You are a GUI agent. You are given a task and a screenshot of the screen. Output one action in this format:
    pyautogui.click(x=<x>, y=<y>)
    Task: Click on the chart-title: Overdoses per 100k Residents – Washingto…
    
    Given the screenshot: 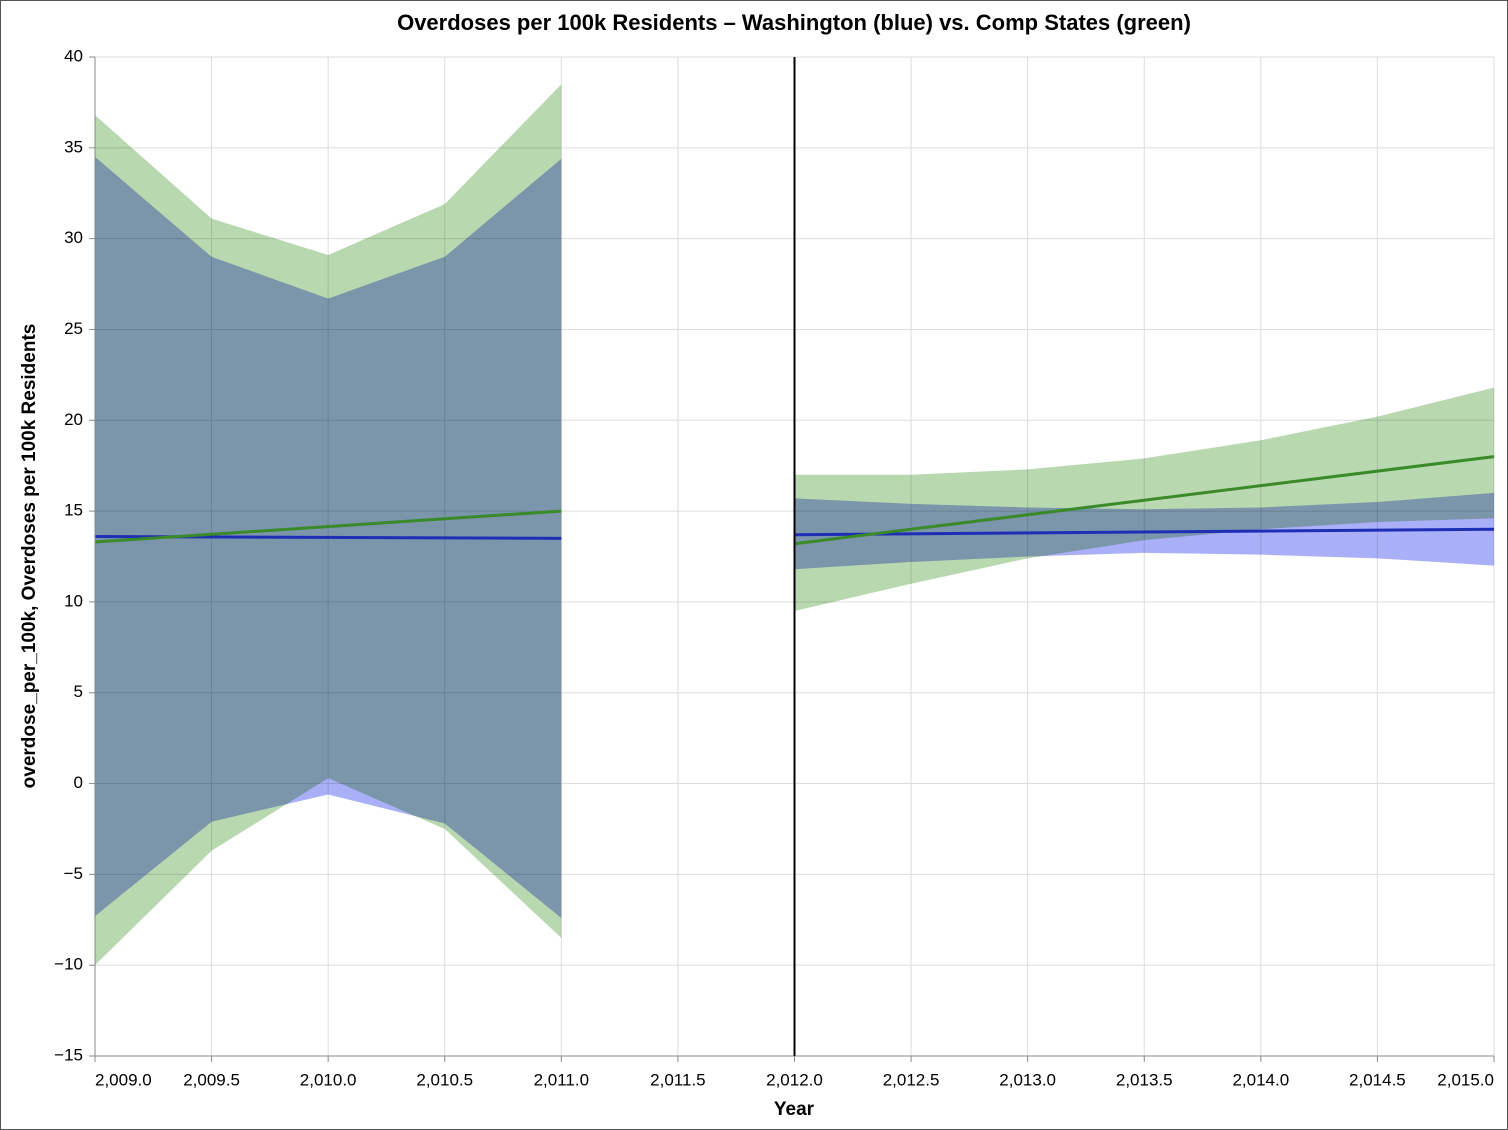 What is the action you would take?
    pyautogui.click(x=794, y=22)
    